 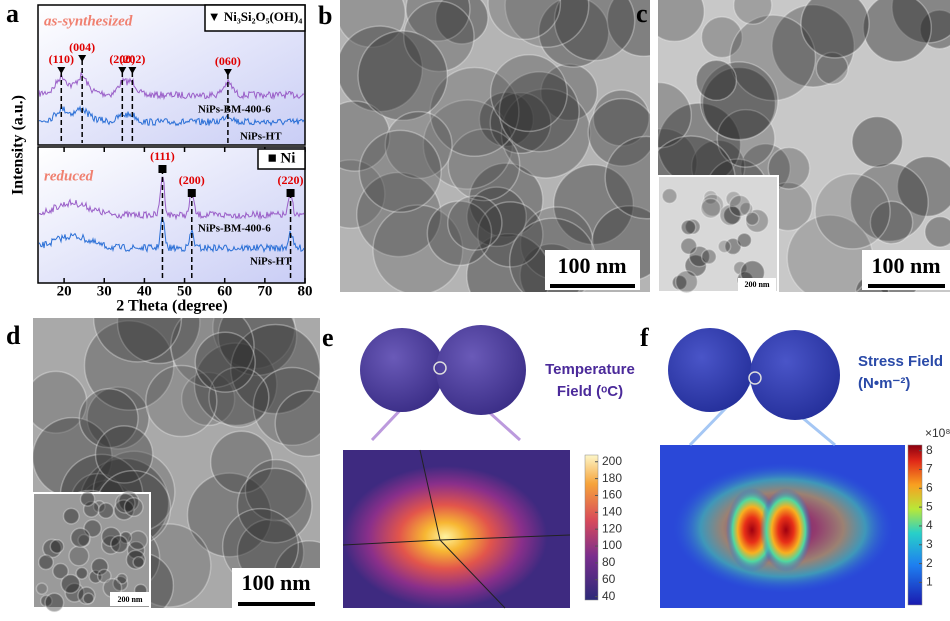 I want to click on colorbar-multiplier: ×10⁸, so click(x=937, y=433).